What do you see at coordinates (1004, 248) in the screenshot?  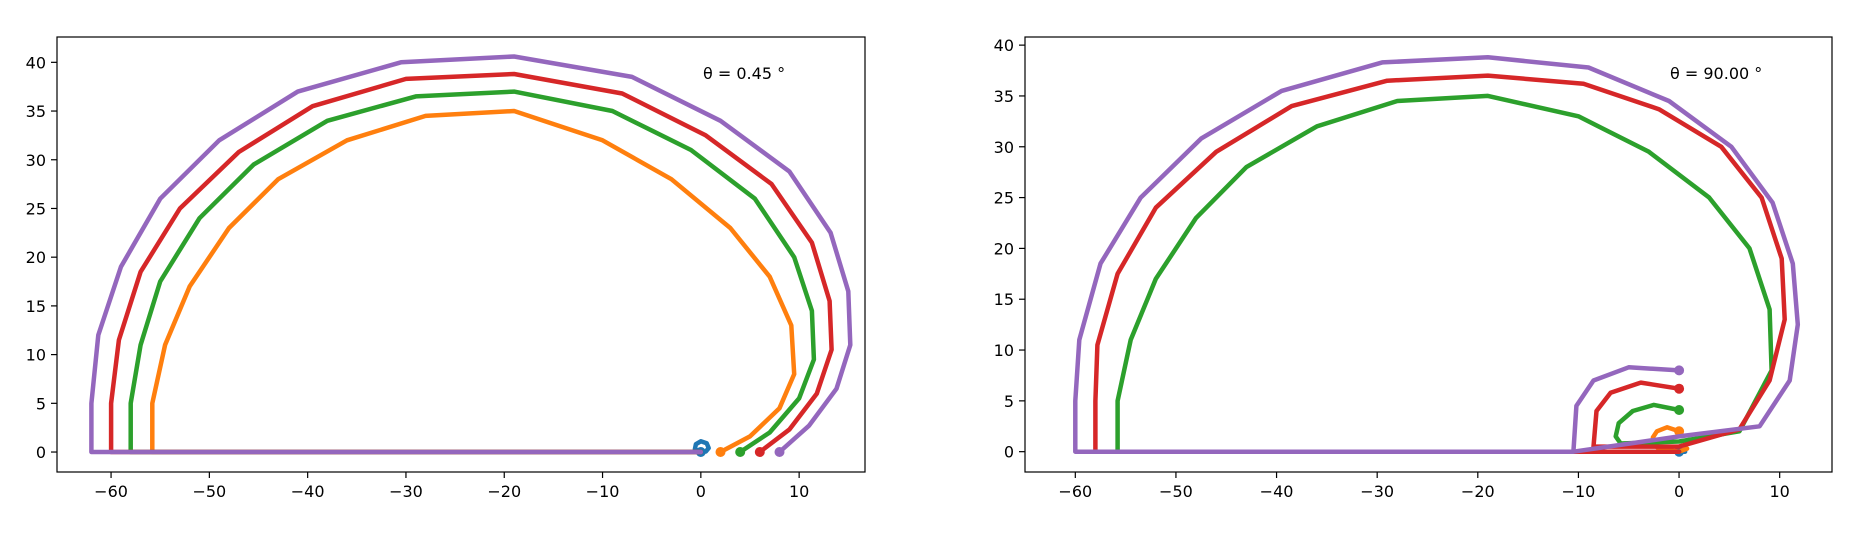 I see `right-y-tick-label: 20` at bounding box center [1004, 248].